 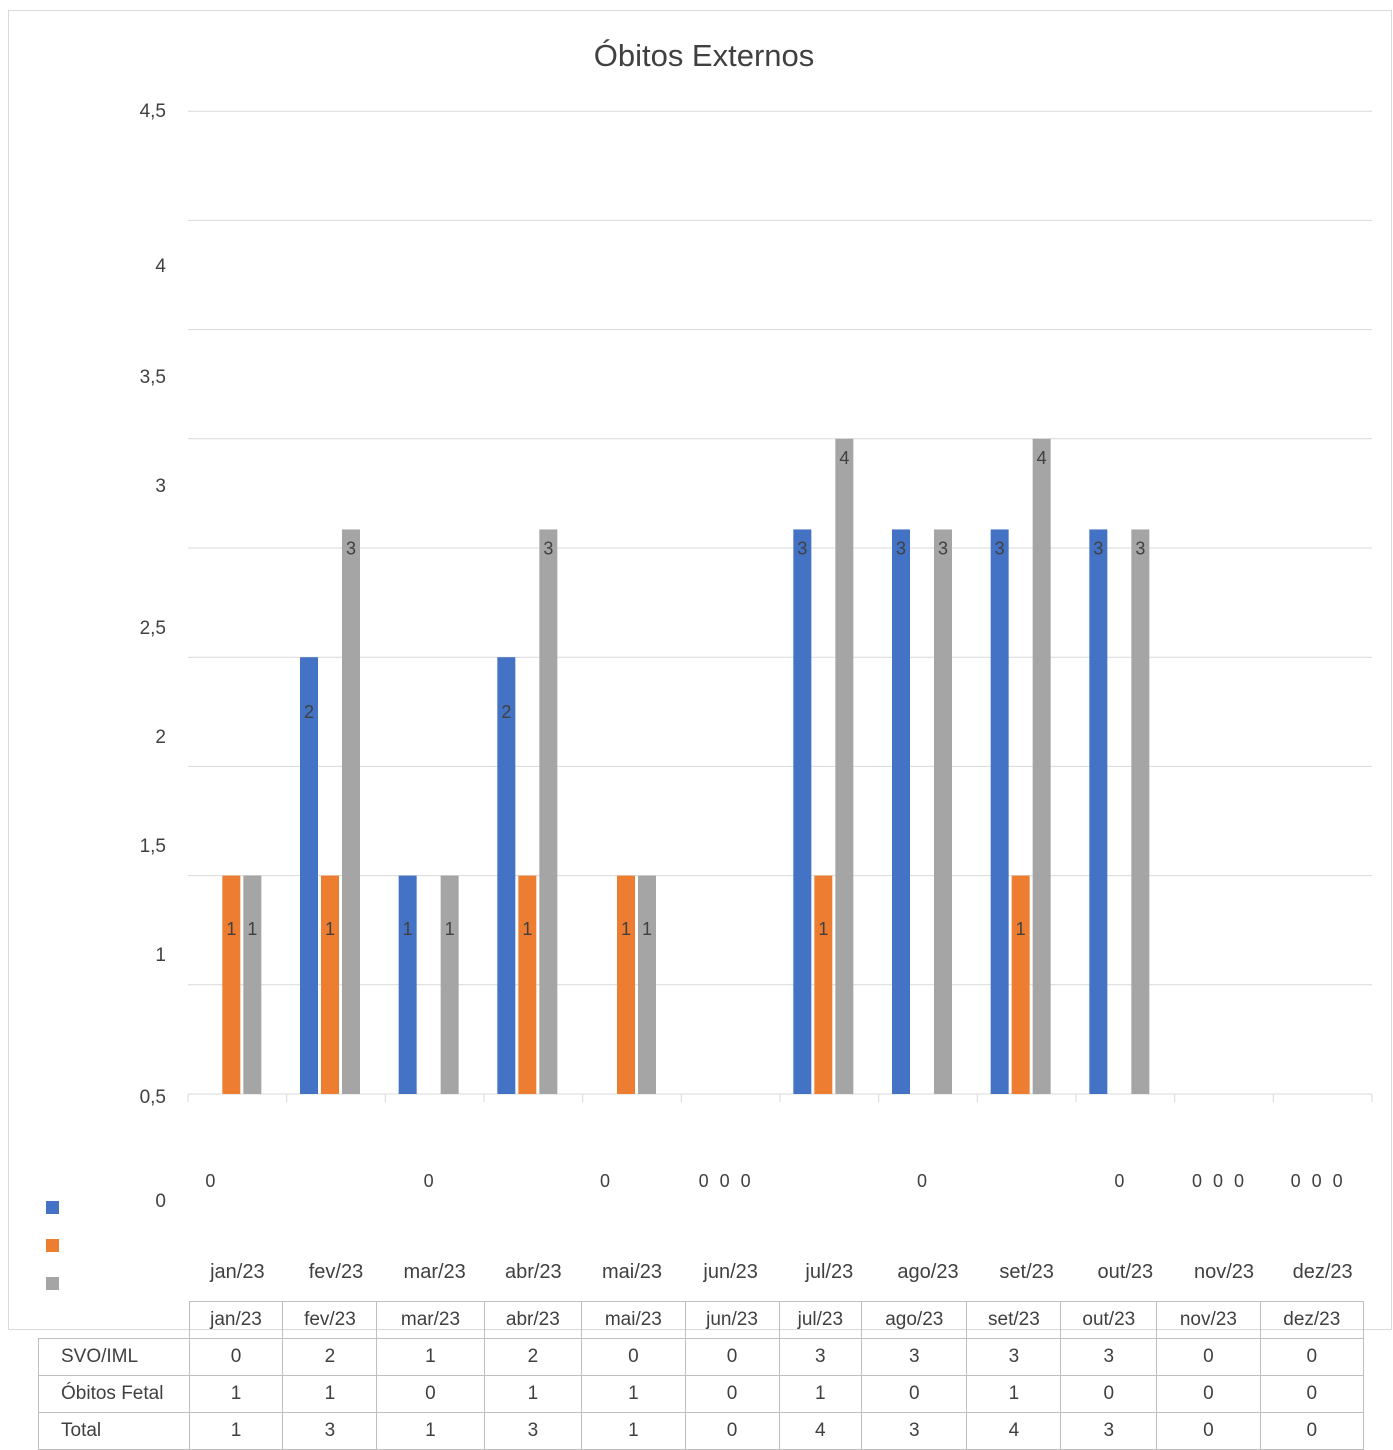 What do you see at coordinates (632, 1272) in the screenshot?
I see `x-category-label: mai/23` at bounding box center [632, 1272].